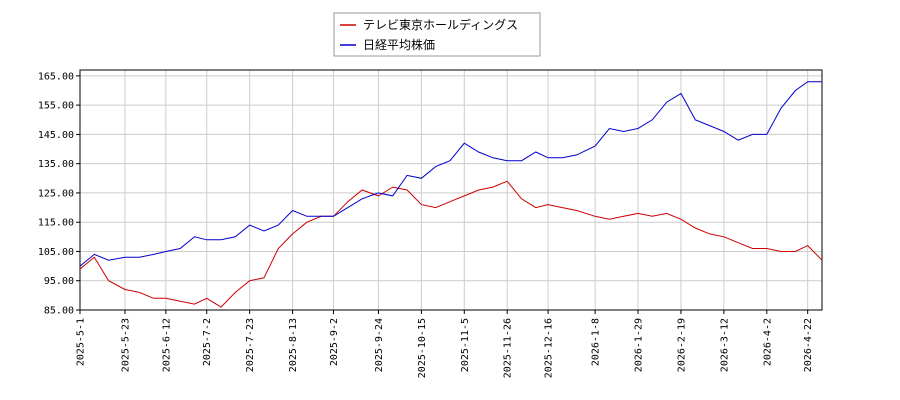 The height and width of the screenshot is (400, 900). What do you see at coordinates (125, 345) in the screenshot?
I see `x-tick-label: 2025-5-23` at bounding box center [125, 345].